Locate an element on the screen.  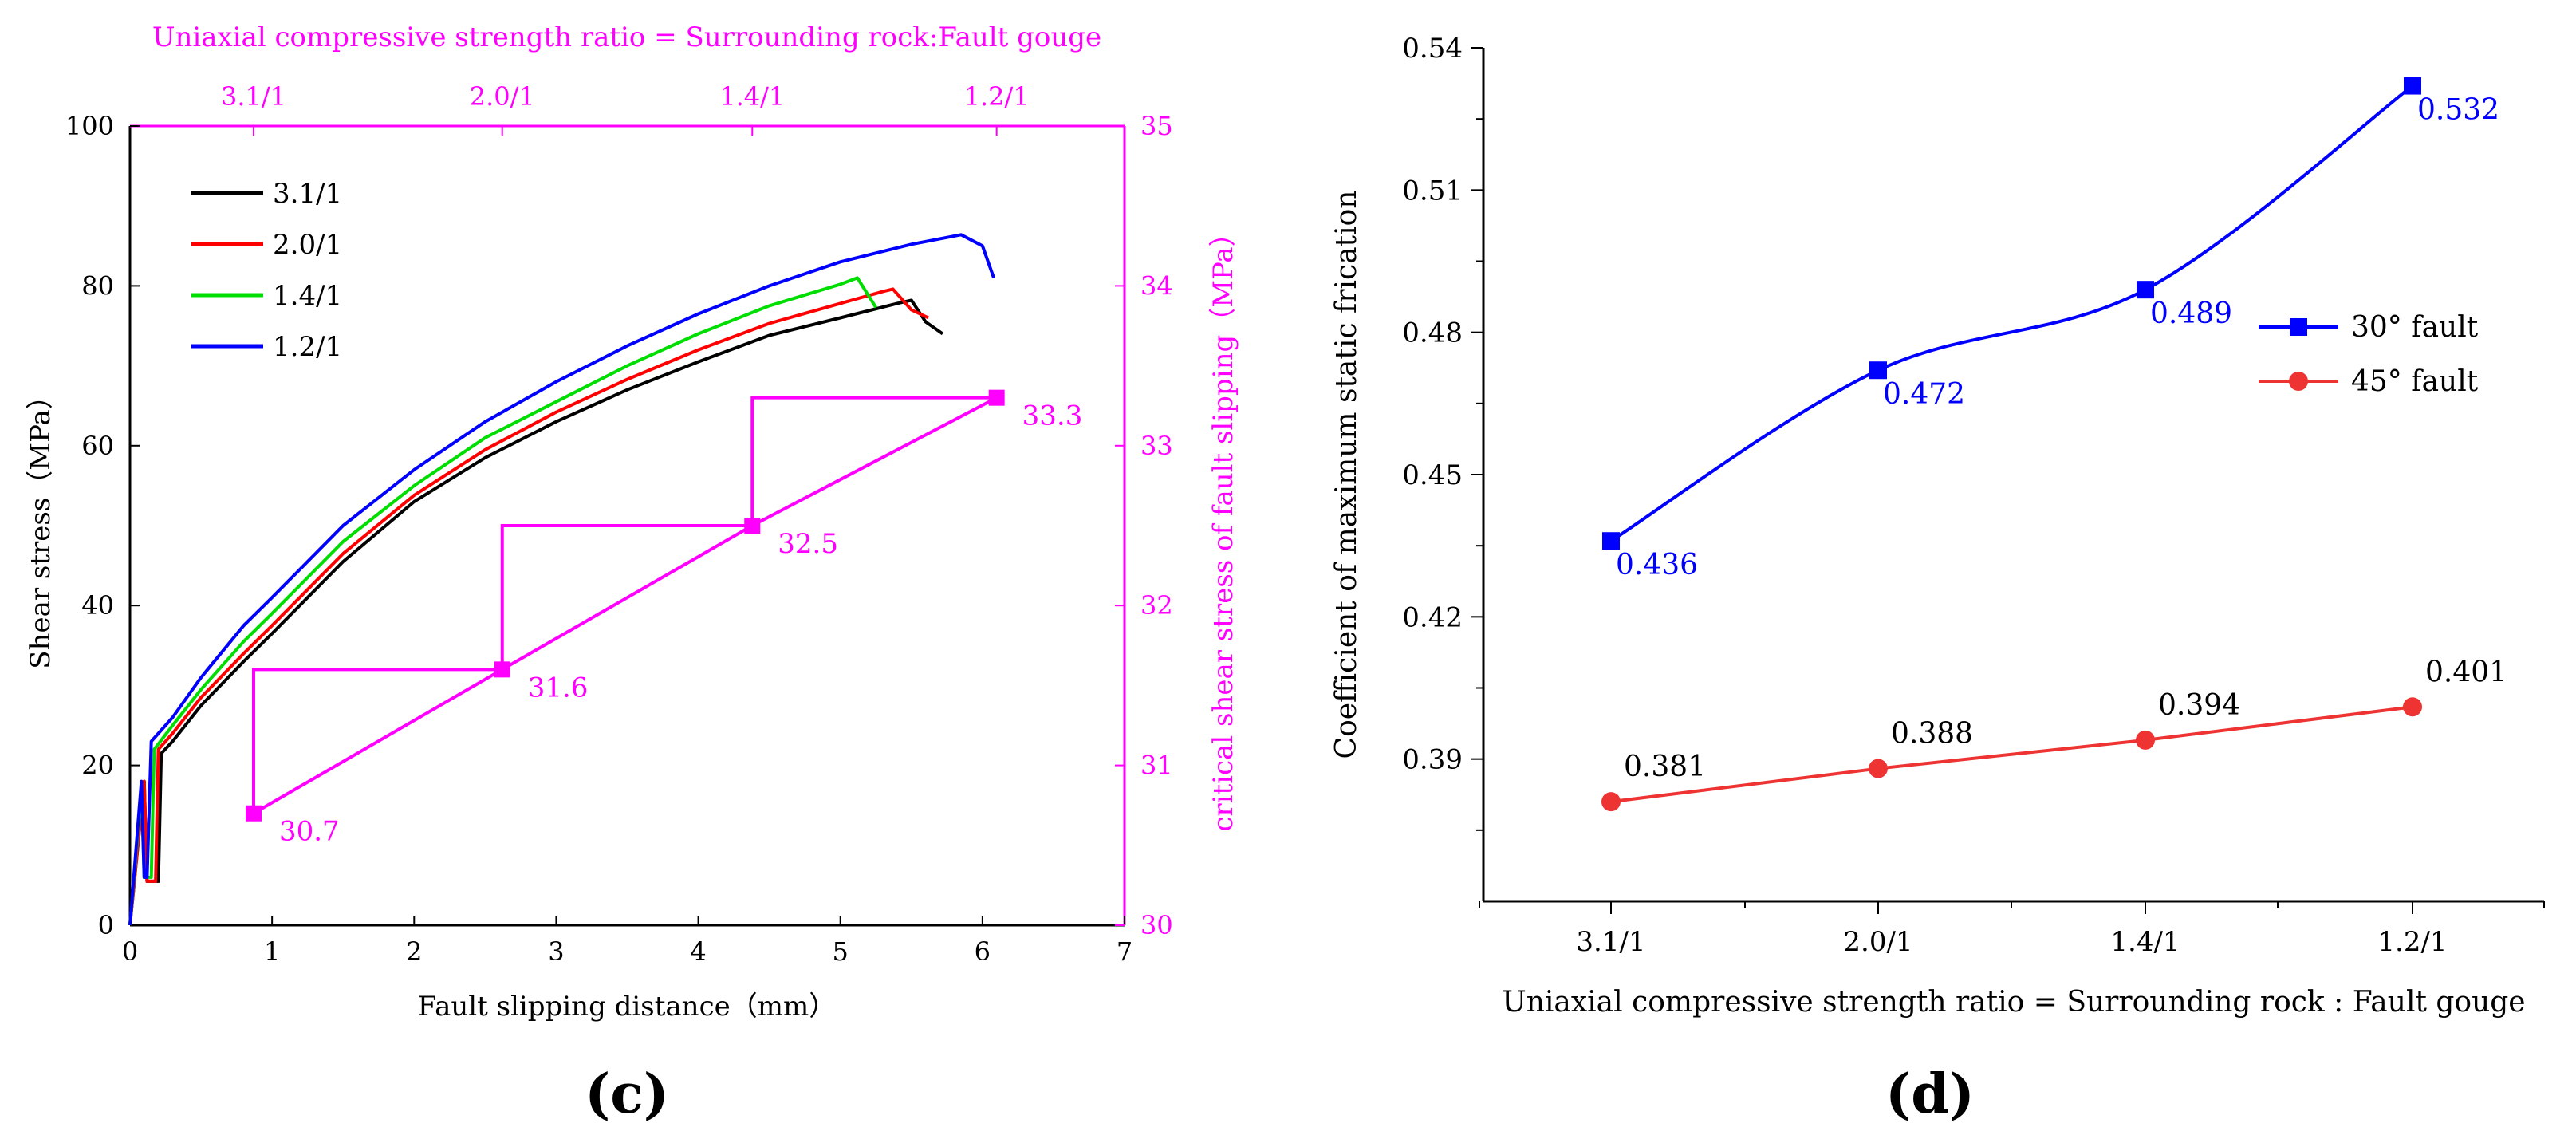
c-x-tick-label: 0 is located at coordinates (130, 952).